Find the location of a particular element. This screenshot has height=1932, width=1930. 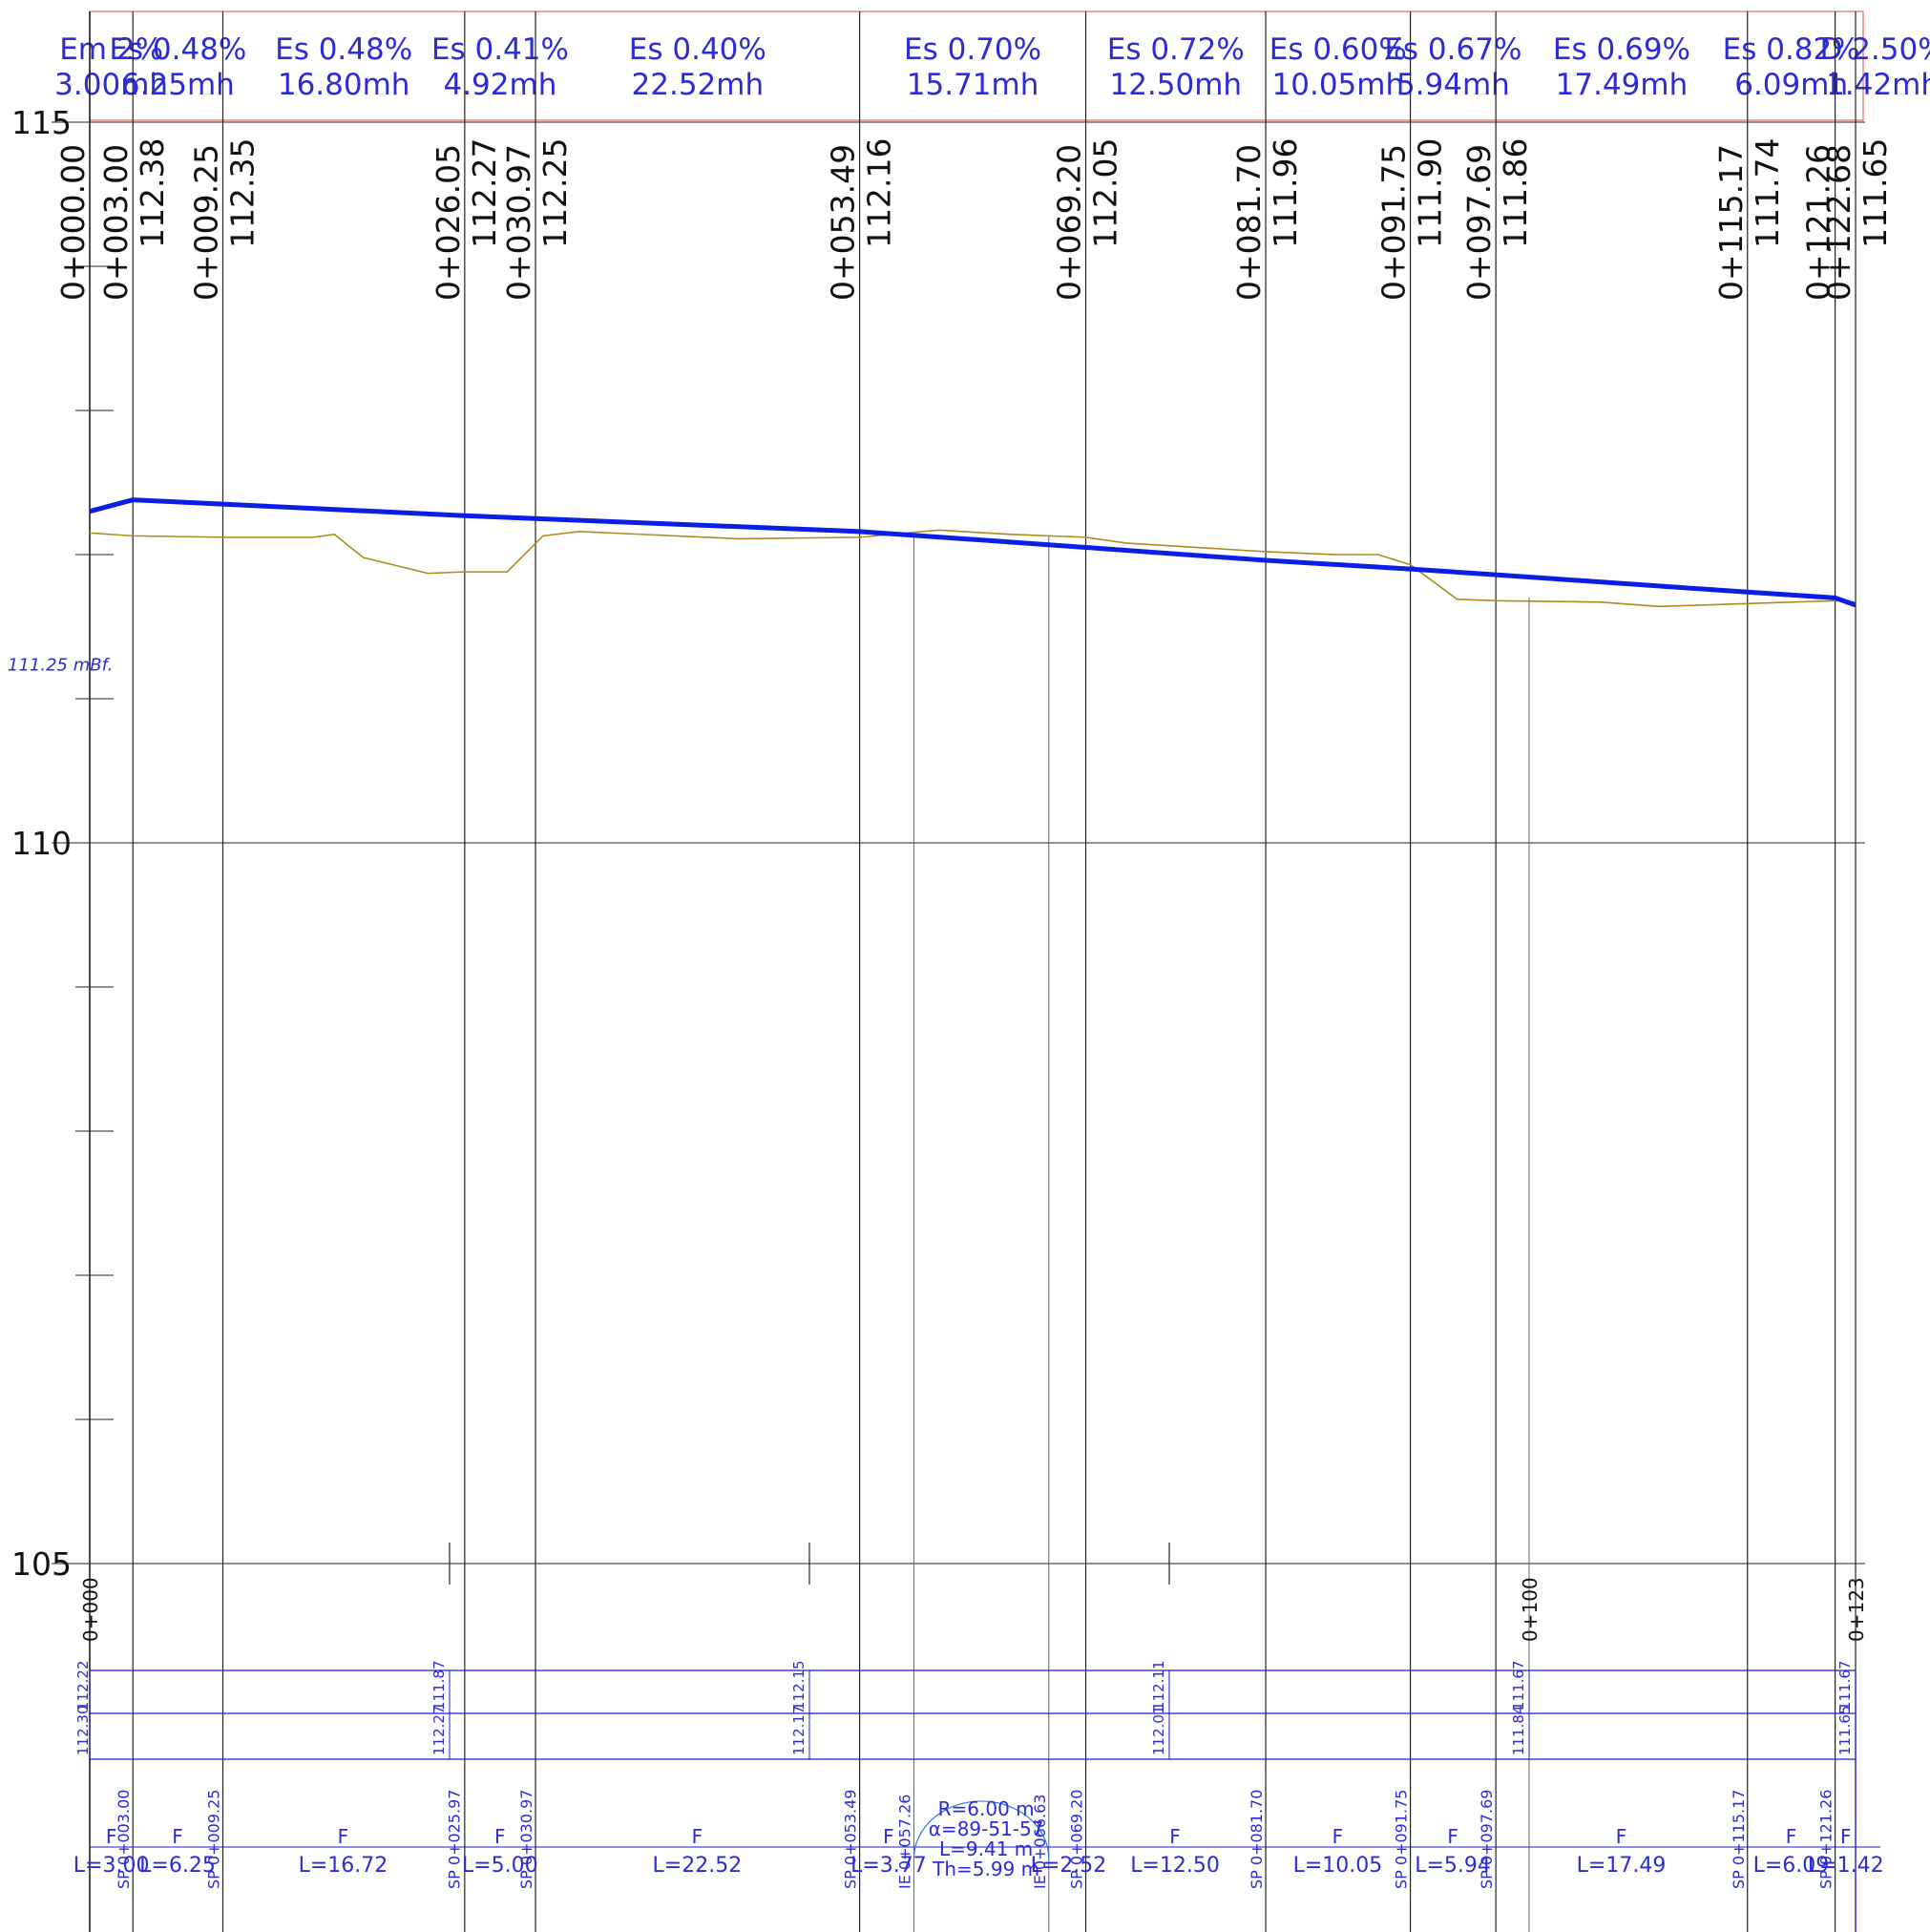

header-length-label: 3.00mh is located at coordinates (111, 85).